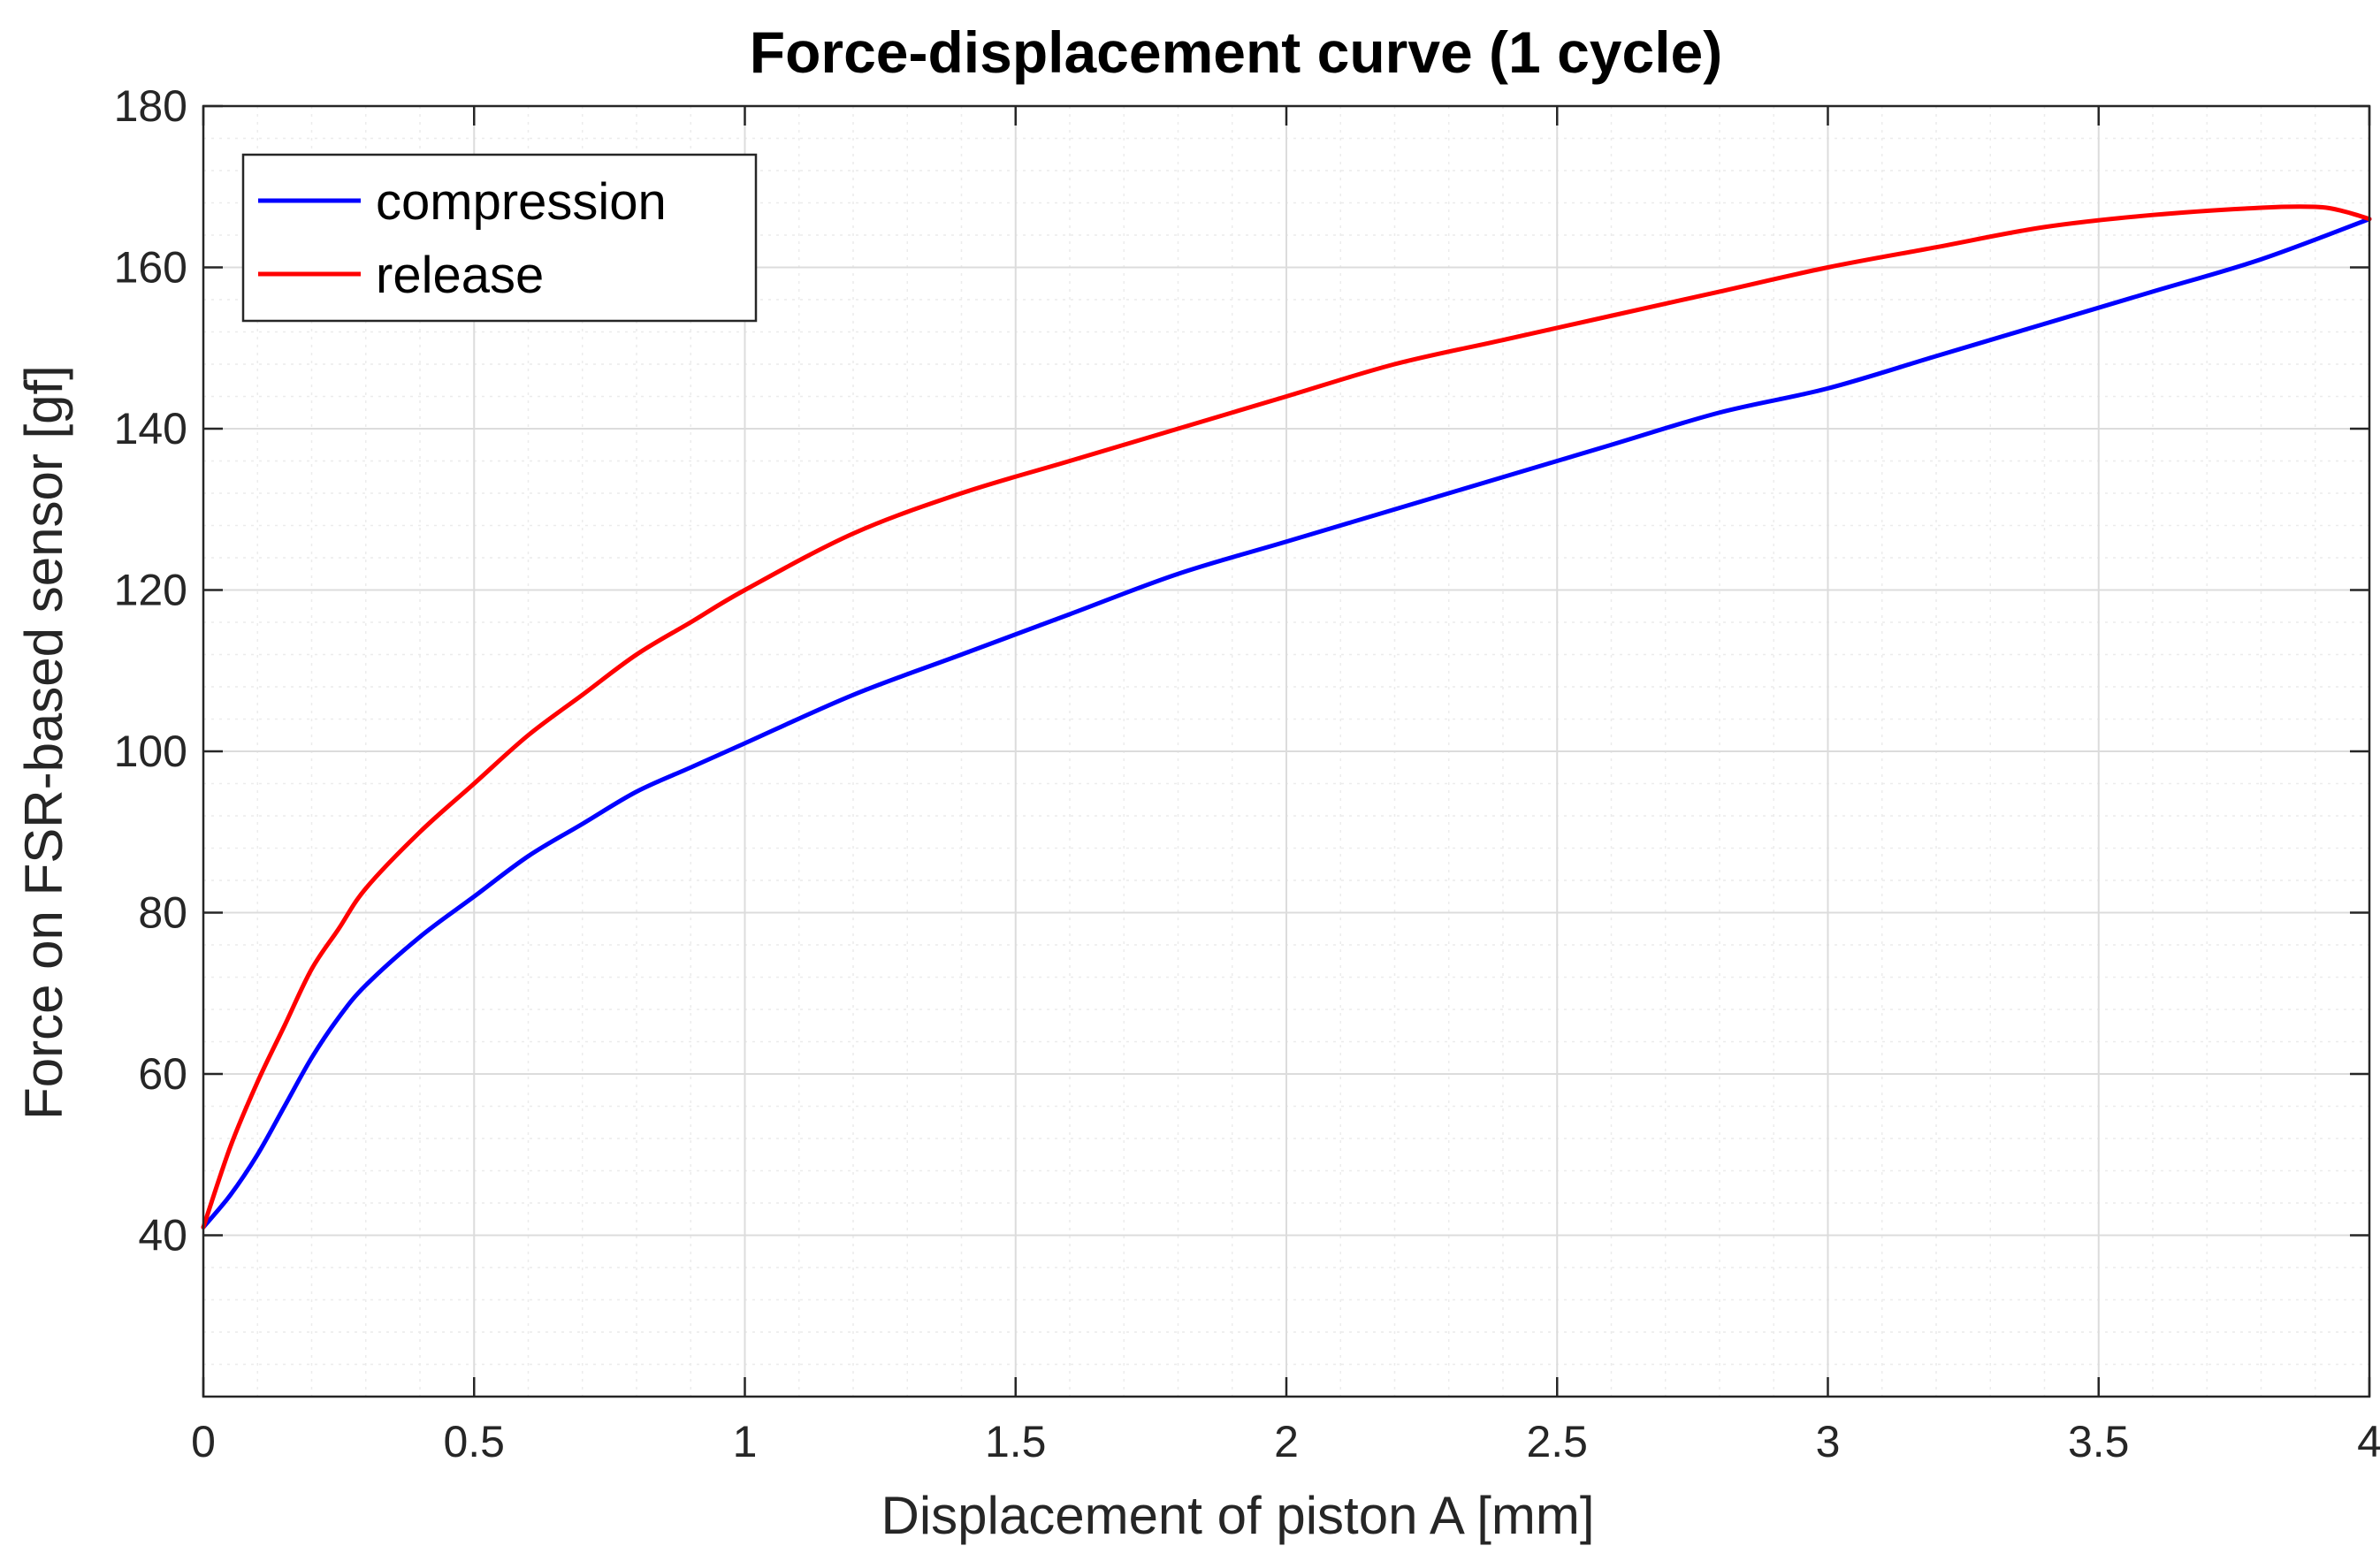 The width and height of the screenshot is (2380, 1561). What do you see at coordinates (1016, 1441) in the screenshot?
I see `x-tick-label: 1.5` at bounding box center [1016, 1441].